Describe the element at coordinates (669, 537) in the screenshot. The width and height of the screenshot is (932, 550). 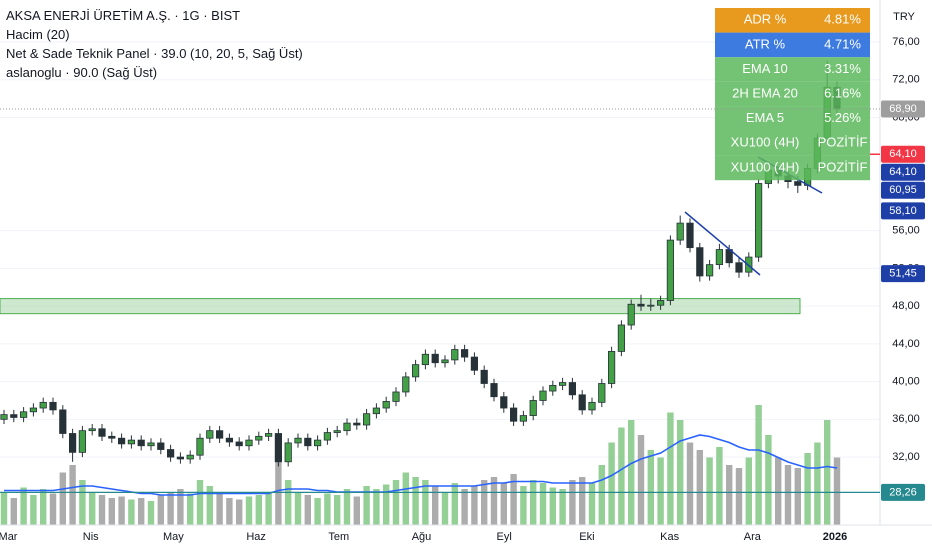
I see `x-tick-label: Kas` at that location.